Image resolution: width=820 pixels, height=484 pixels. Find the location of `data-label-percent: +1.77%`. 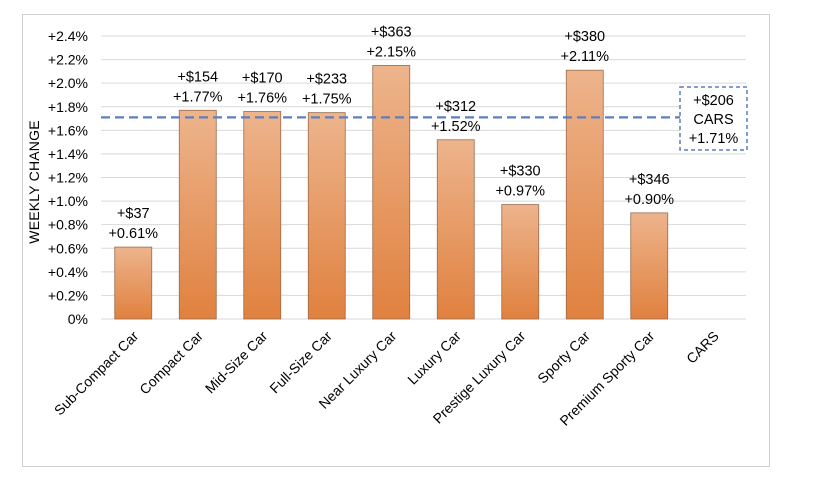

data-label-percent: +1.77% is located at coordinates (198, 97).